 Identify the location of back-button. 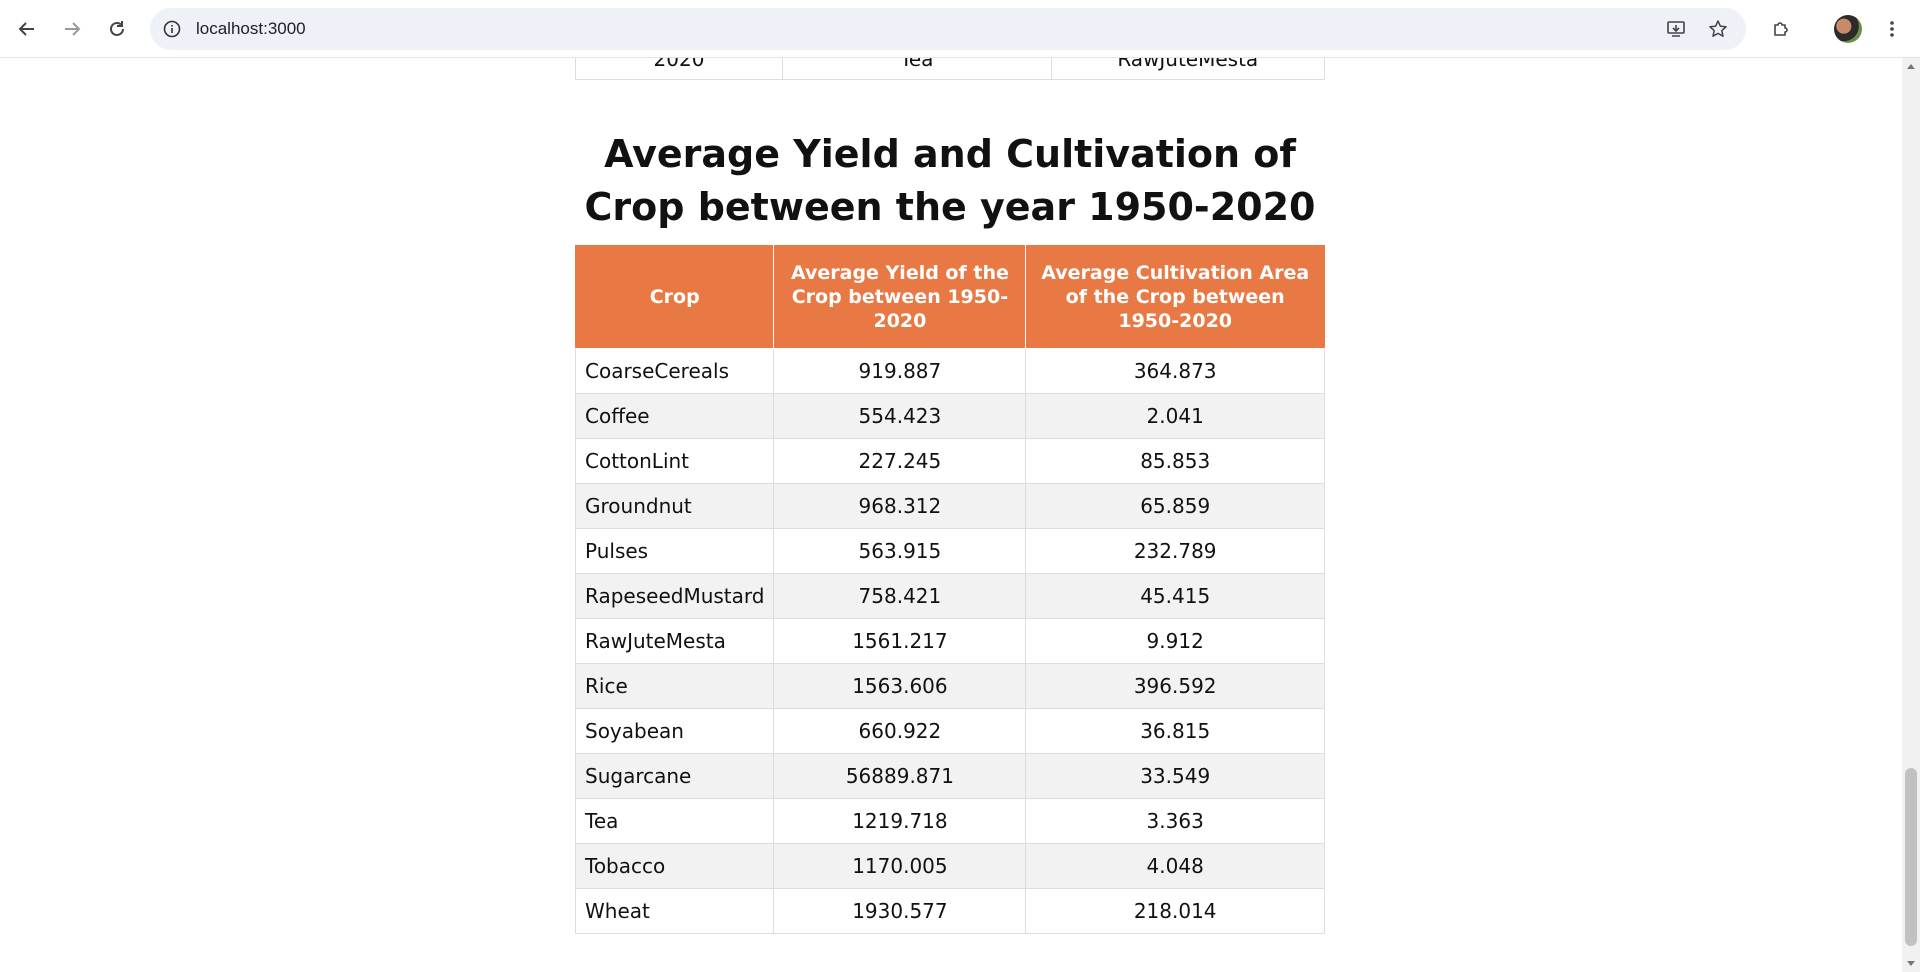
(27, 29).